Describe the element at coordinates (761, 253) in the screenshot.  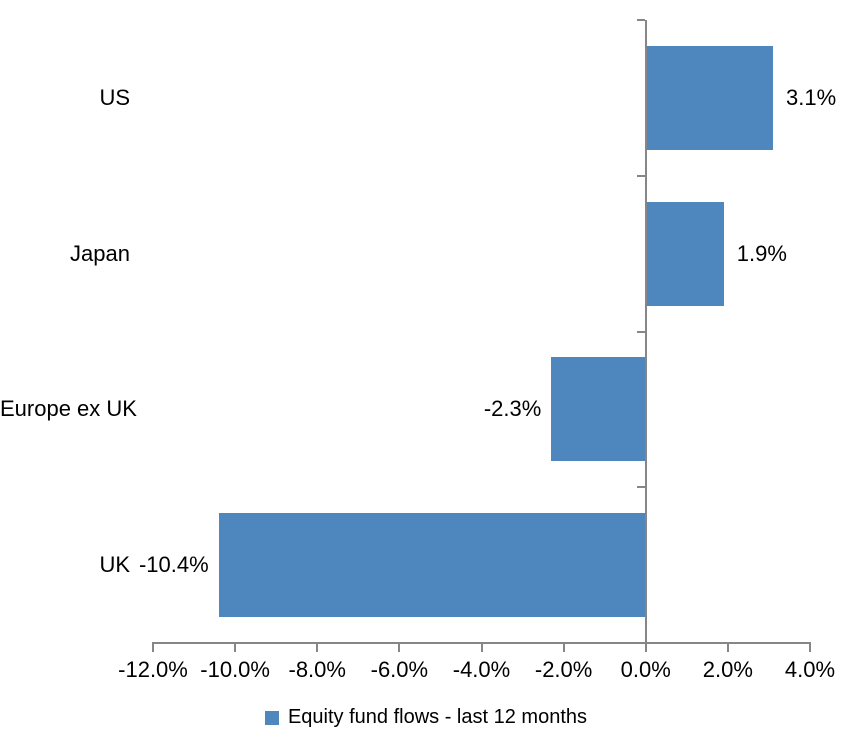
I see `value-label-japan: 1.9%` at that location.